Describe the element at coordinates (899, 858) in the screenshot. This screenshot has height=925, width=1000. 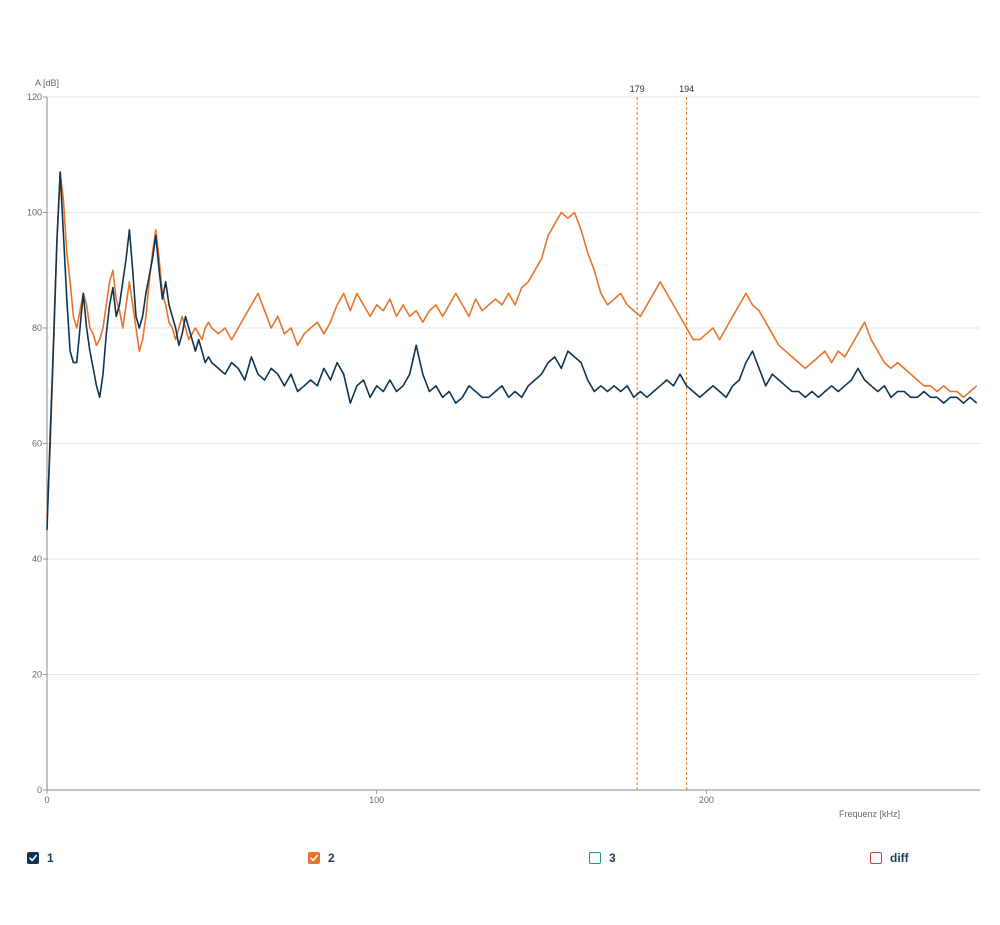
I see `legend-label: diff` at that location.